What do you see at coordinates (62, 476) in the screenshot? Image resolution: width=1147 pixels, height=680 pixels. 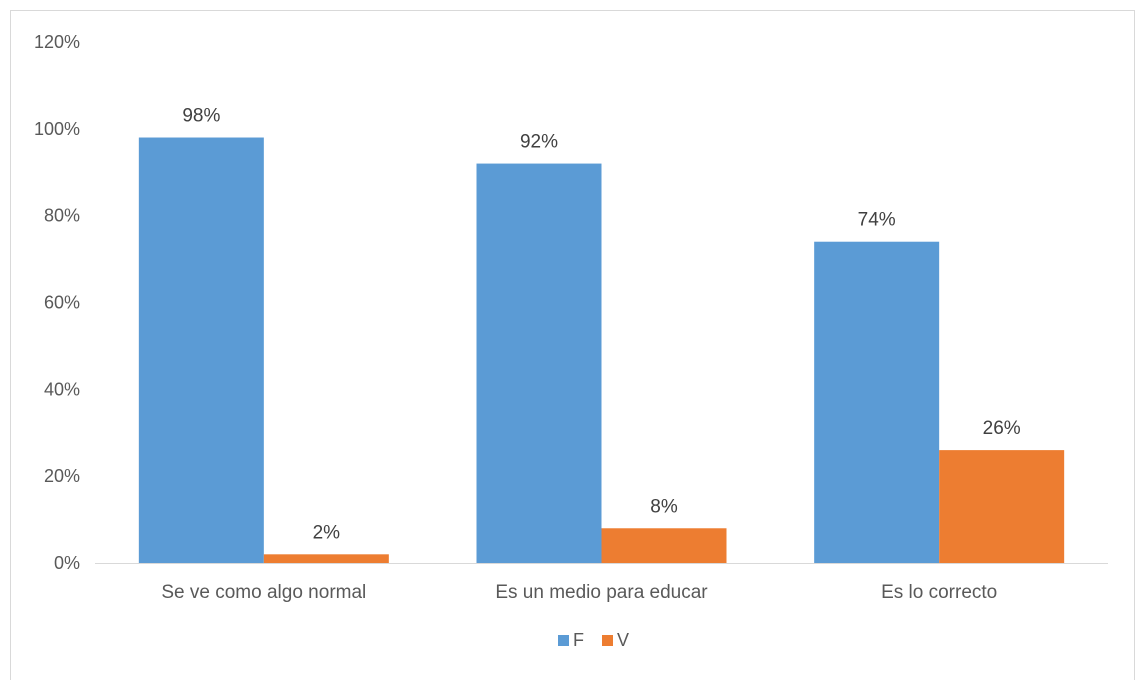 I see `y-tick-label: 20%` at bounding box center [62, 476].